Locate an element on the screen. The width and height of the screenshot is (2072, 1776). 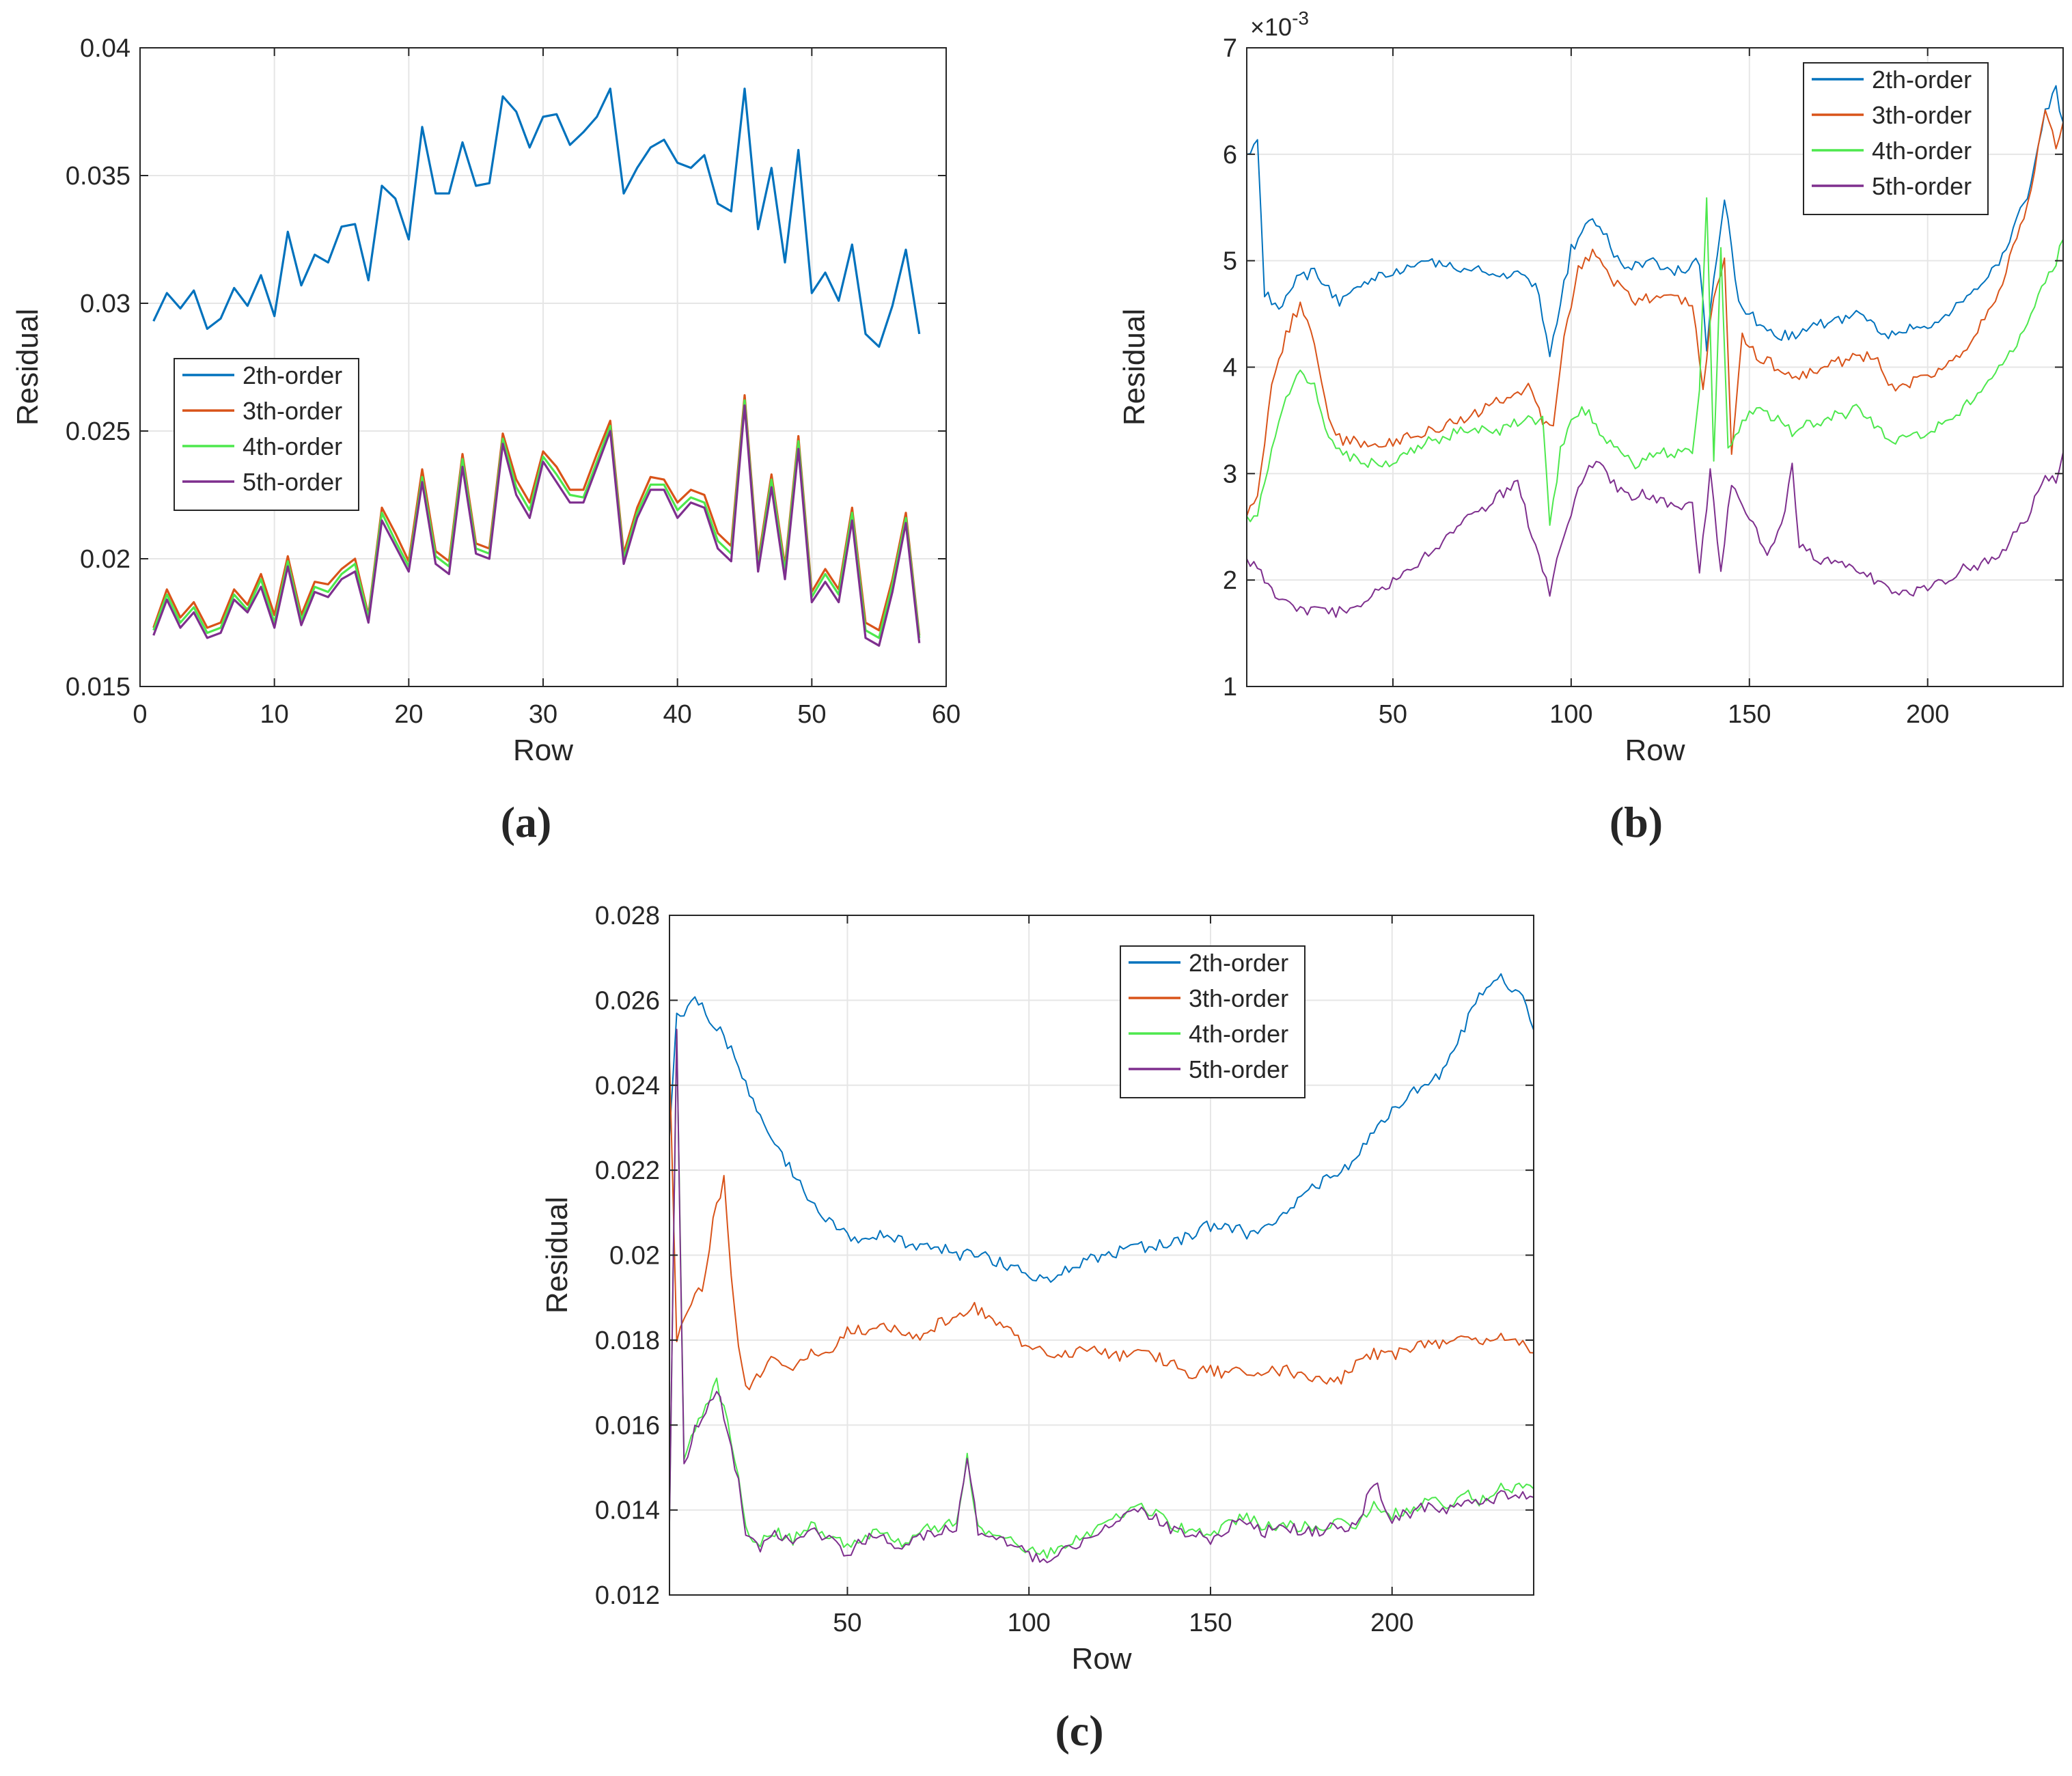
y-exponent-power: -3 is located at coordinates (1300, 18).